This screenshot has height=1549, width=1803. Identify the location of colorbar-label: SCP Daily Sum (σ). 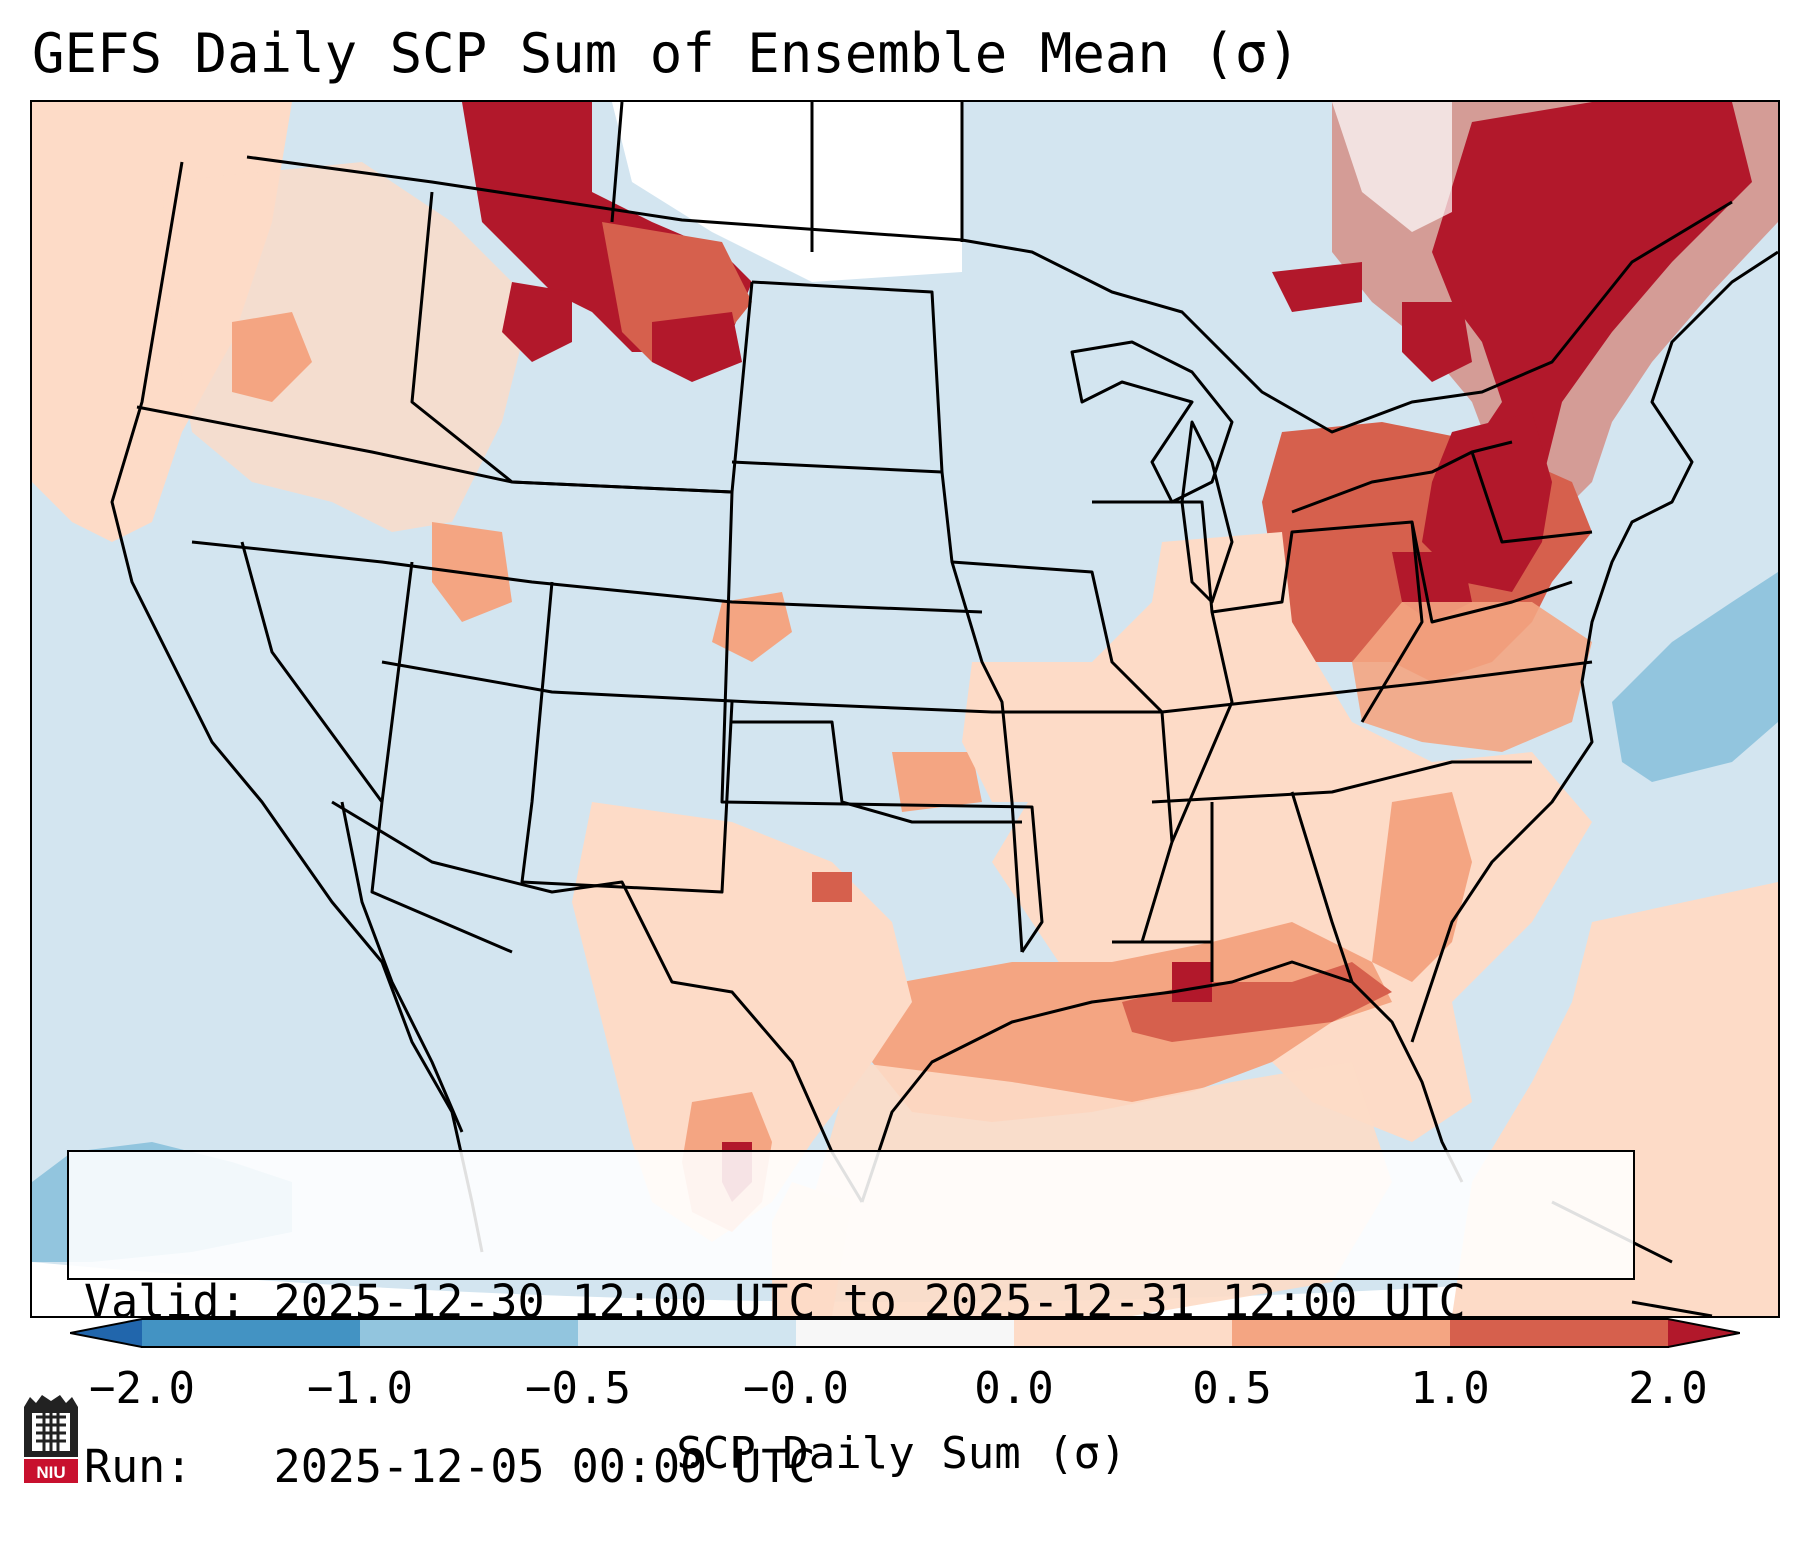
(901, 1453).